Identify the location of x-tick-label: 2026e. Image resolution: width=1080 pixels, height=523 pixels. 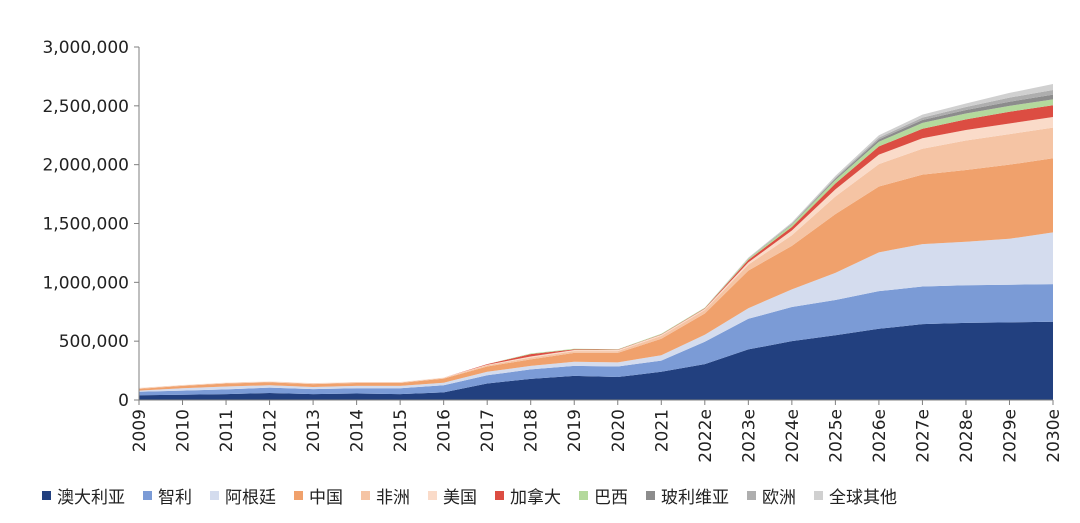
(880, 436).